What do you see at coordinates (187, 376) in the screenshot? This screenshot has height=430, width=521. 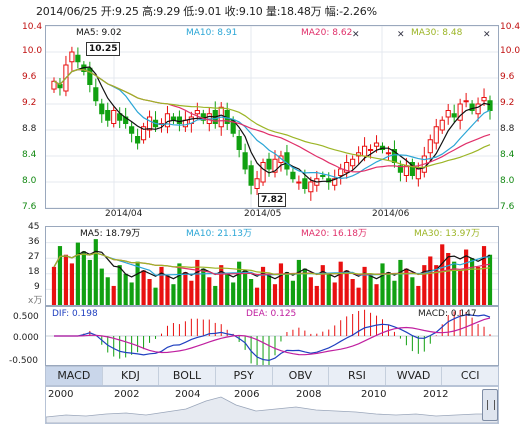 I see `tab-boll: BOLL` at bounding box center [187, 376].